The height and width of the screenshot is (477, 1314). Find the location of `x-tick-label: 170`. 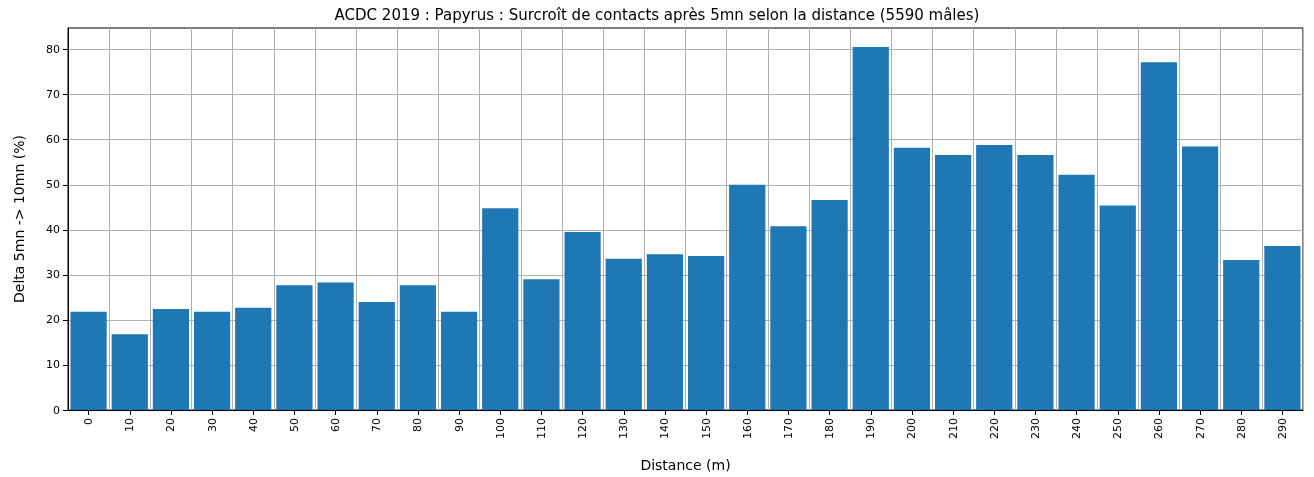

x-tick-label: 170 is located at coordinates (788, 428).